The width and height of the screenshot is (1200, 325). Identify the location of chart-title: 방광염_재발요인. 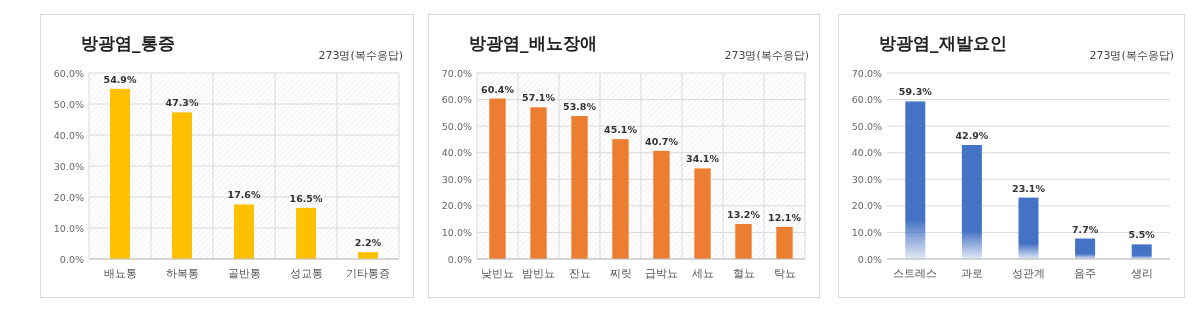
(943, 43).